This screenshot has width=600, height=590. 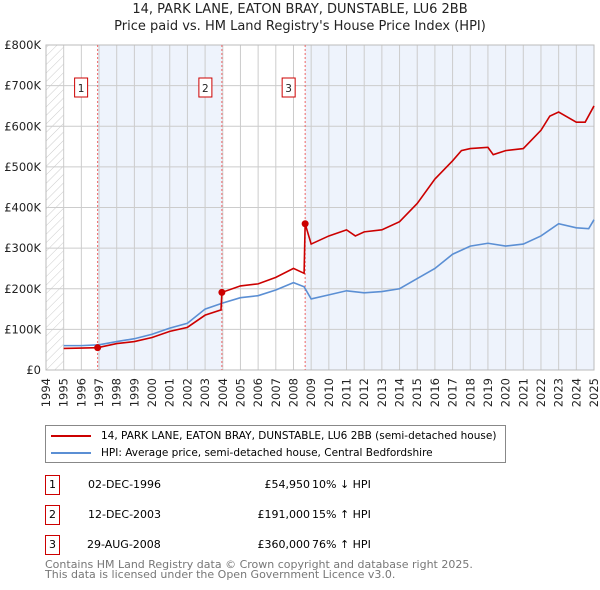 What do you see at coordinates (52, 545) in the screenshot?
I see `sale-marker-badge: 3` at bounding box center [52, 545].